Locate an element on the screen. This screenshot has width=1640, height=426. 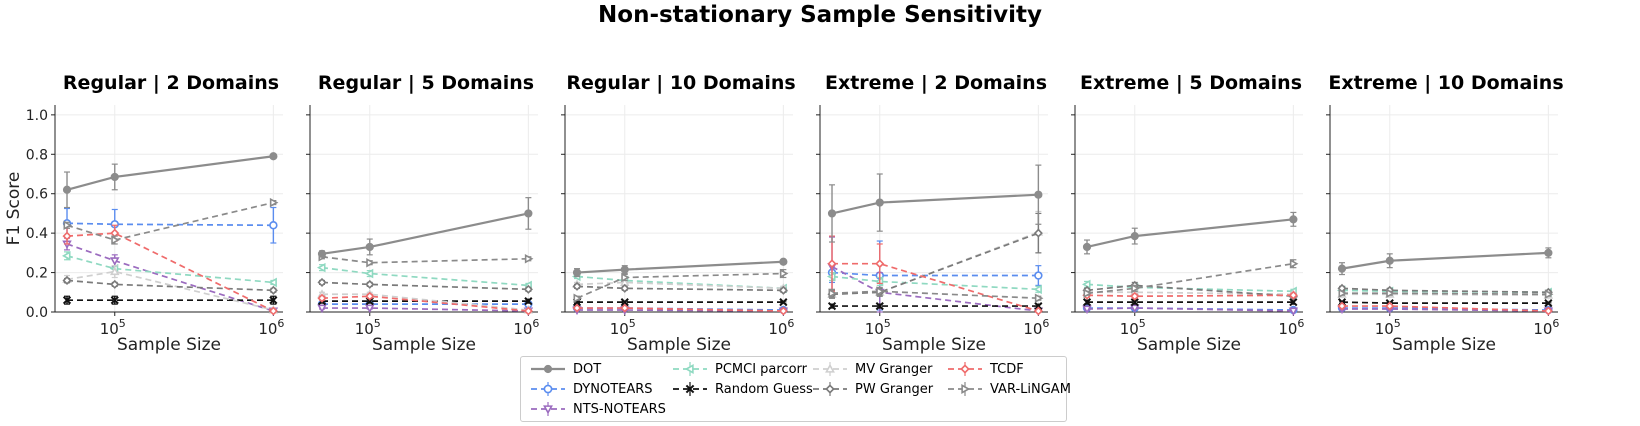
y-tick-label: 1.0 is located at coordinates (37, 116).